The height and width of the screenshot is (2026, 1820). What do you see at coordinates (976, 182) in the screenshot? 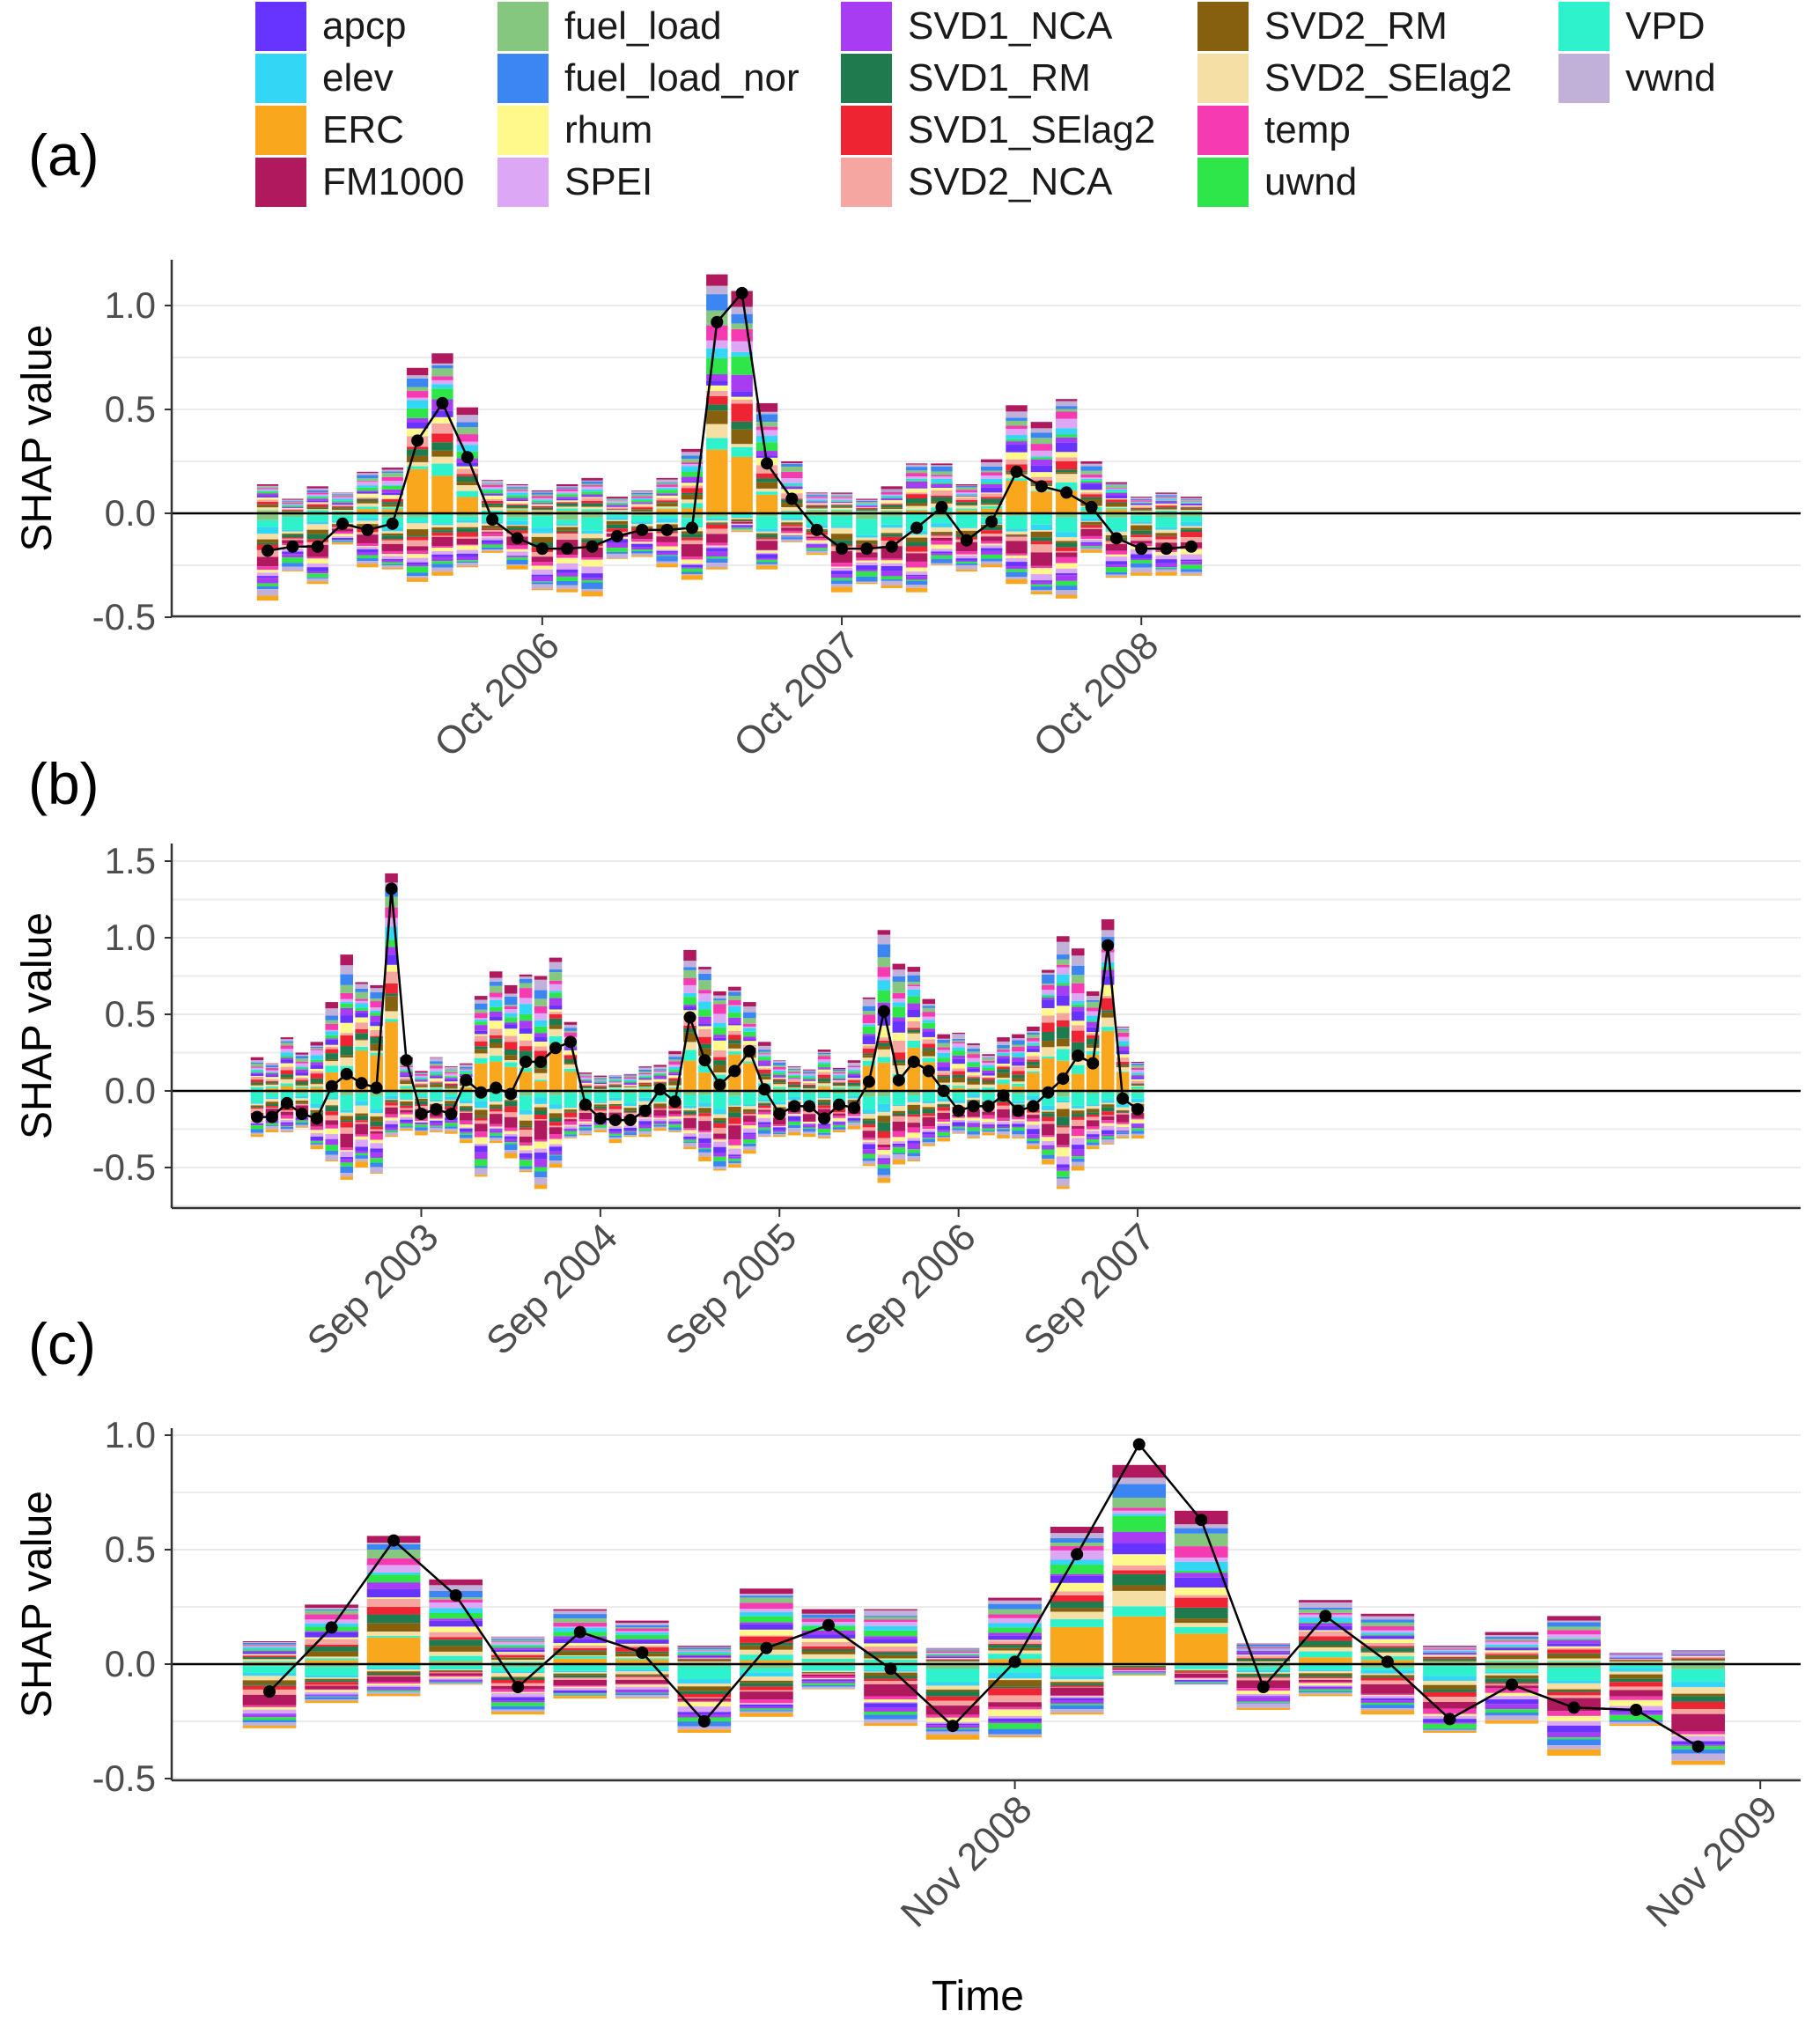
I see `legend-item: SVD2_NCA` at bounding box center [976, 182].